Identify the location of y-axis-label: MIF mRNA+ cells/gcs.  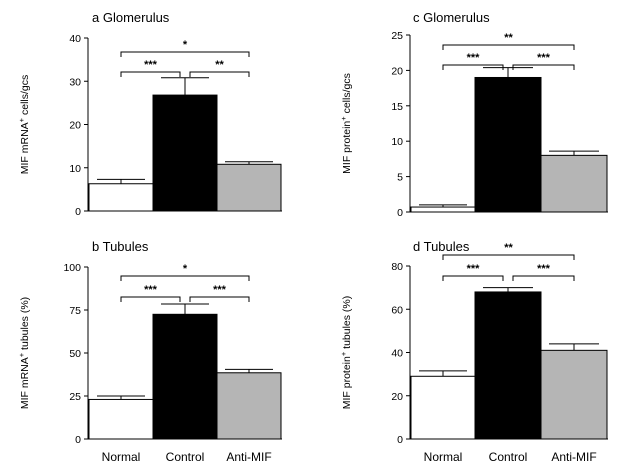
(24, 125).